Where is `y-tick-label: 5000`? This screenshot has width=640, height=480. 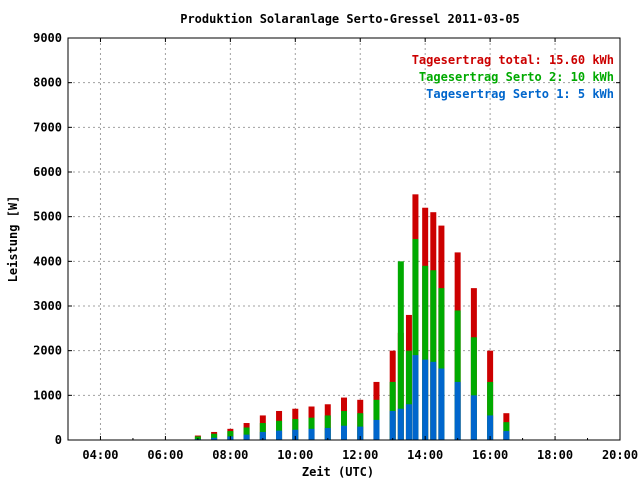 y-tick-label: 5000 is located at coordinates (47, 217).